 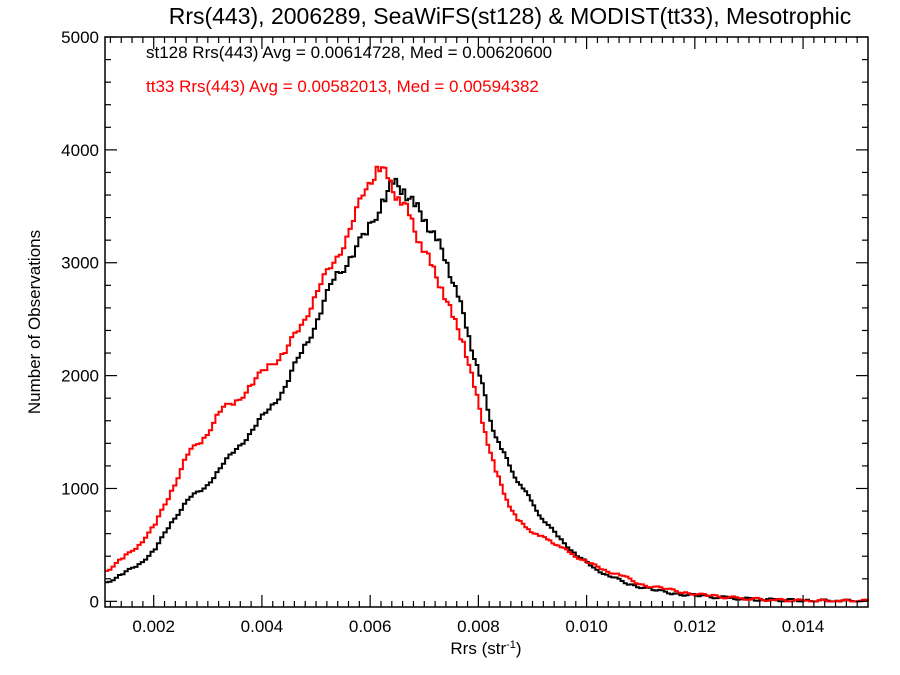 I want to click on x-tick-label: 0.012, so click(x=695, y=626).